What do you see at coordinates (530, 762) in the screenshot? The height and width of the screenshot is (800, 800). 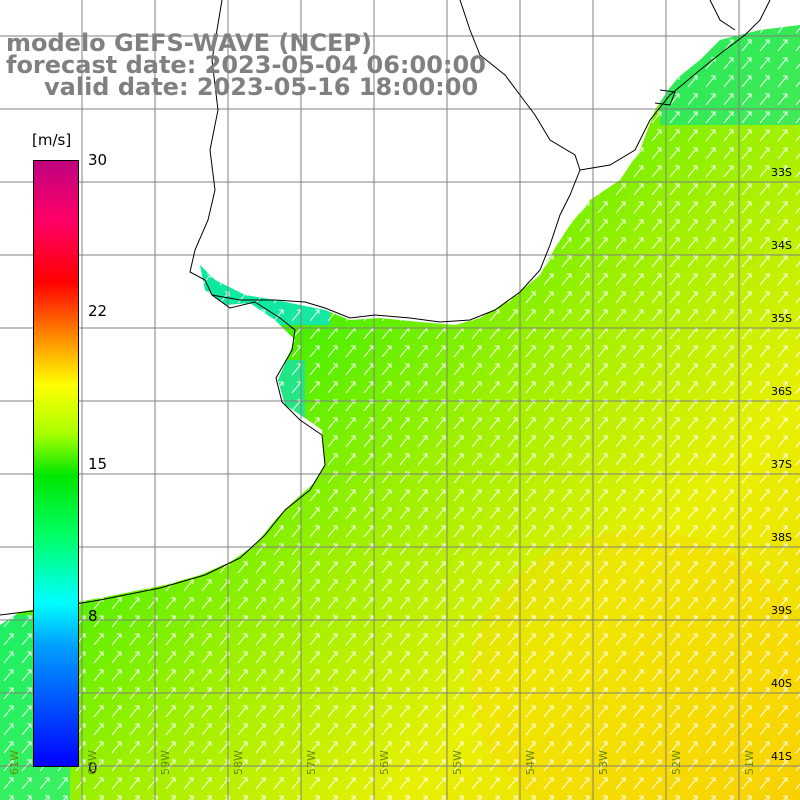 I see `longitude-label: 54W` at bounding box center [530, 762].